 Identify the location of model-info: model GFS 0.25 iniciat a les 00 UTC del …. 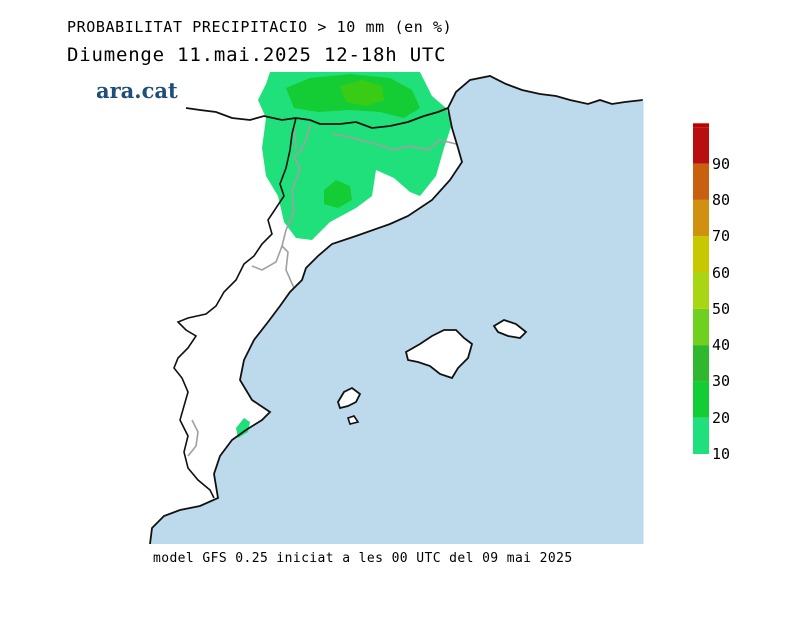
(363, 558).